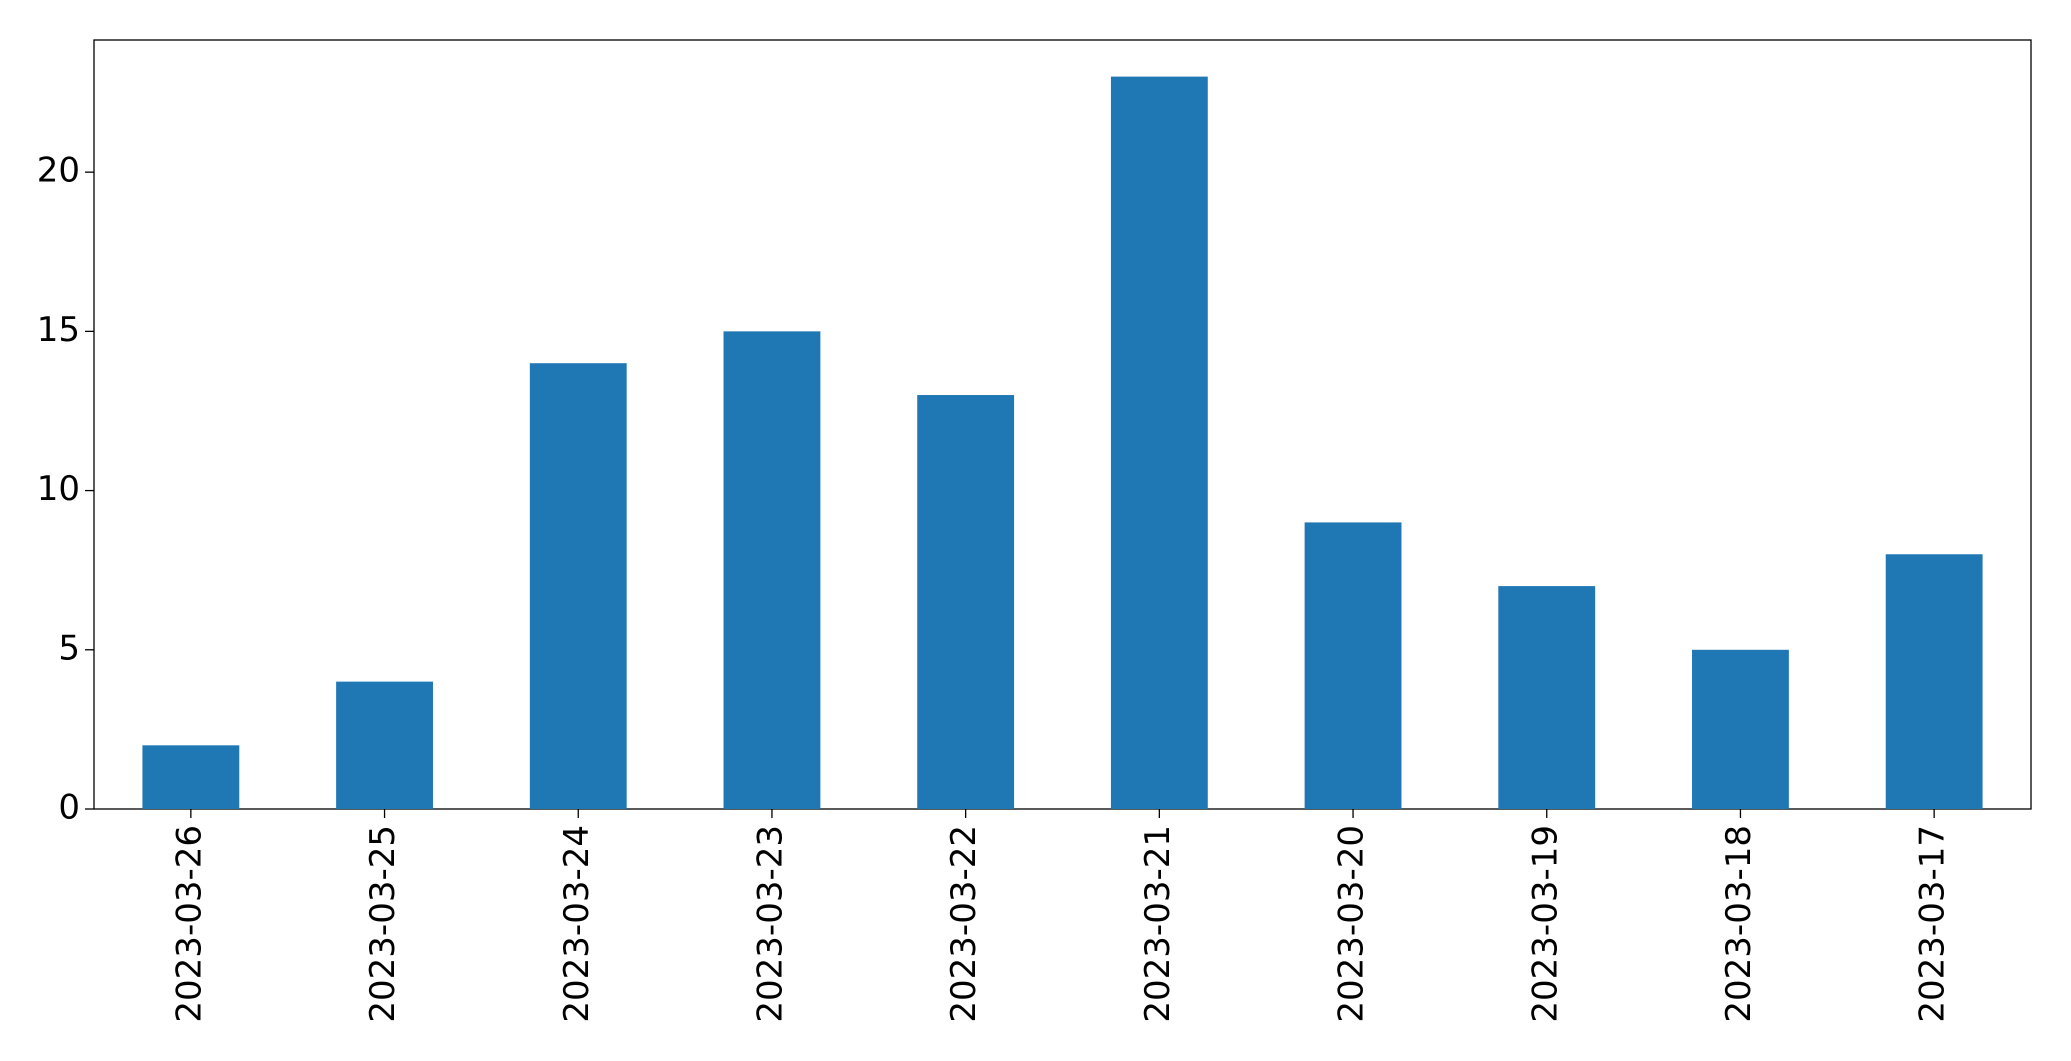 This screenshot has height=1061, width=2071. I want to click on x-tick-label: 2023-03-20, so click(1352, 924).